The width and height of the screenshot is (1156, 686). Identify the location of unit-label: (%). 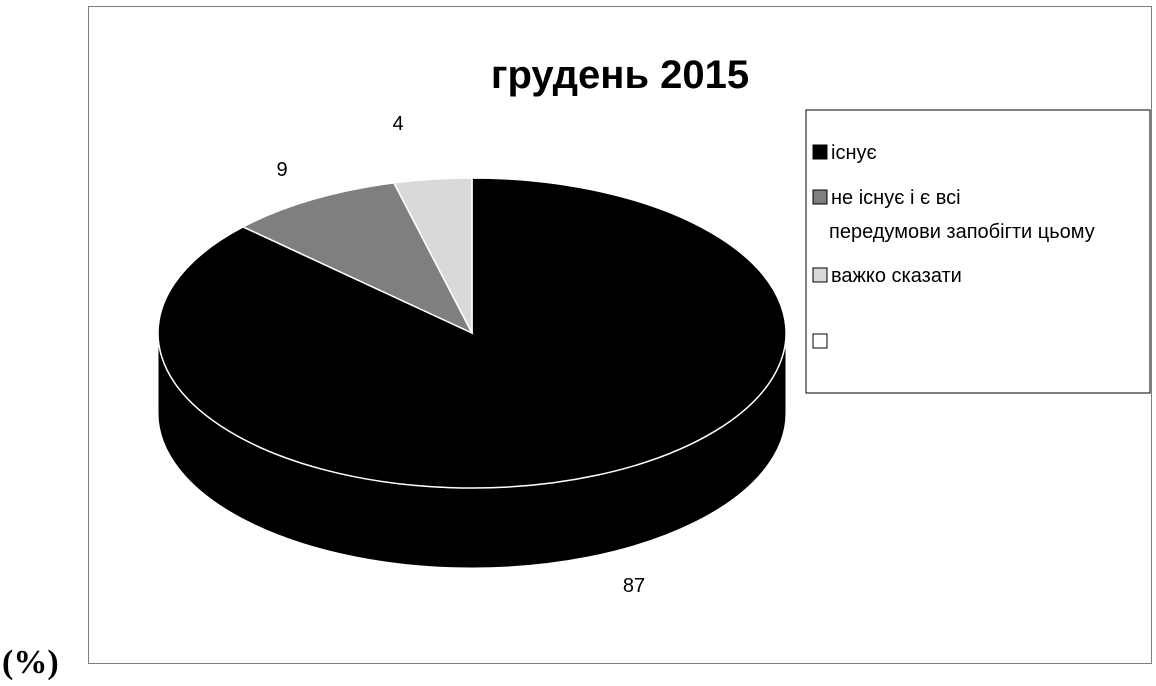
(30, 662).